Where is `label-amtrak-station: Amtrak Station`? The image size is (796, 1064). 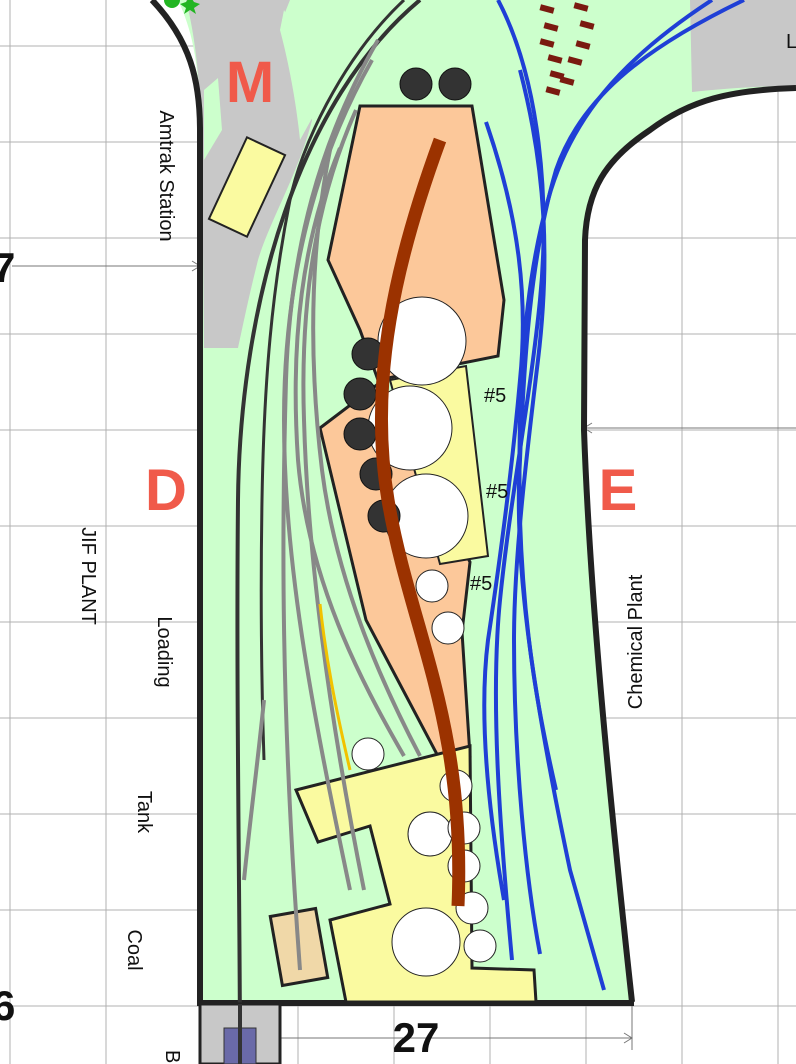 label-amtrak-station: Amtrak Station is located at coordinates (166, 175).